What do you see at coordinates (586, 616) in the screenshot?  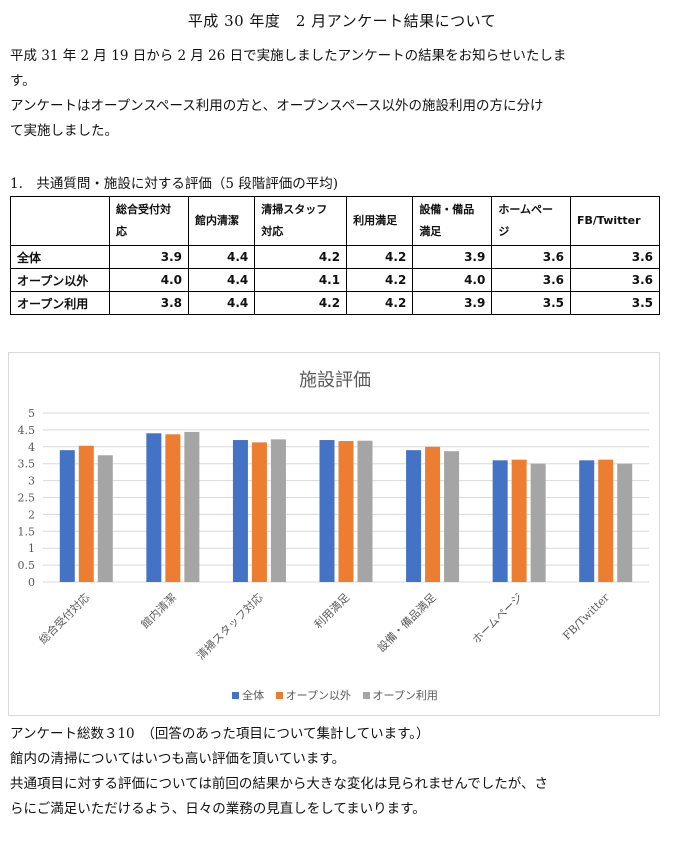 I see `x-tick-label: FB/Twitter` at bounding box center [586, 616].